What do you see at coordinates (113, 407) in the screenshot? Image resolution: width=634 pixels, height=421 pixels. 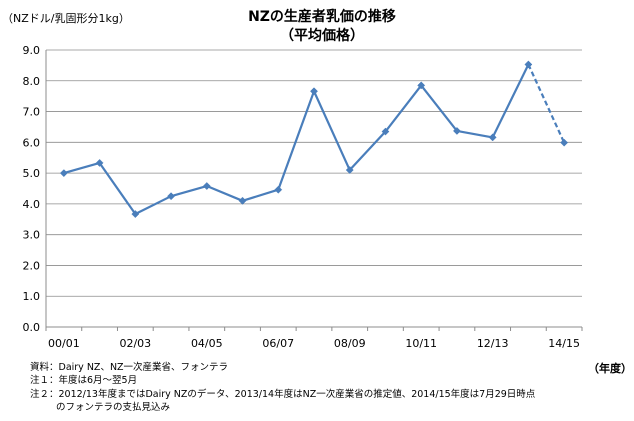 I see `note-data-sources-cont: のフォンテラの支払見込み` at bounding box center [113, 407].